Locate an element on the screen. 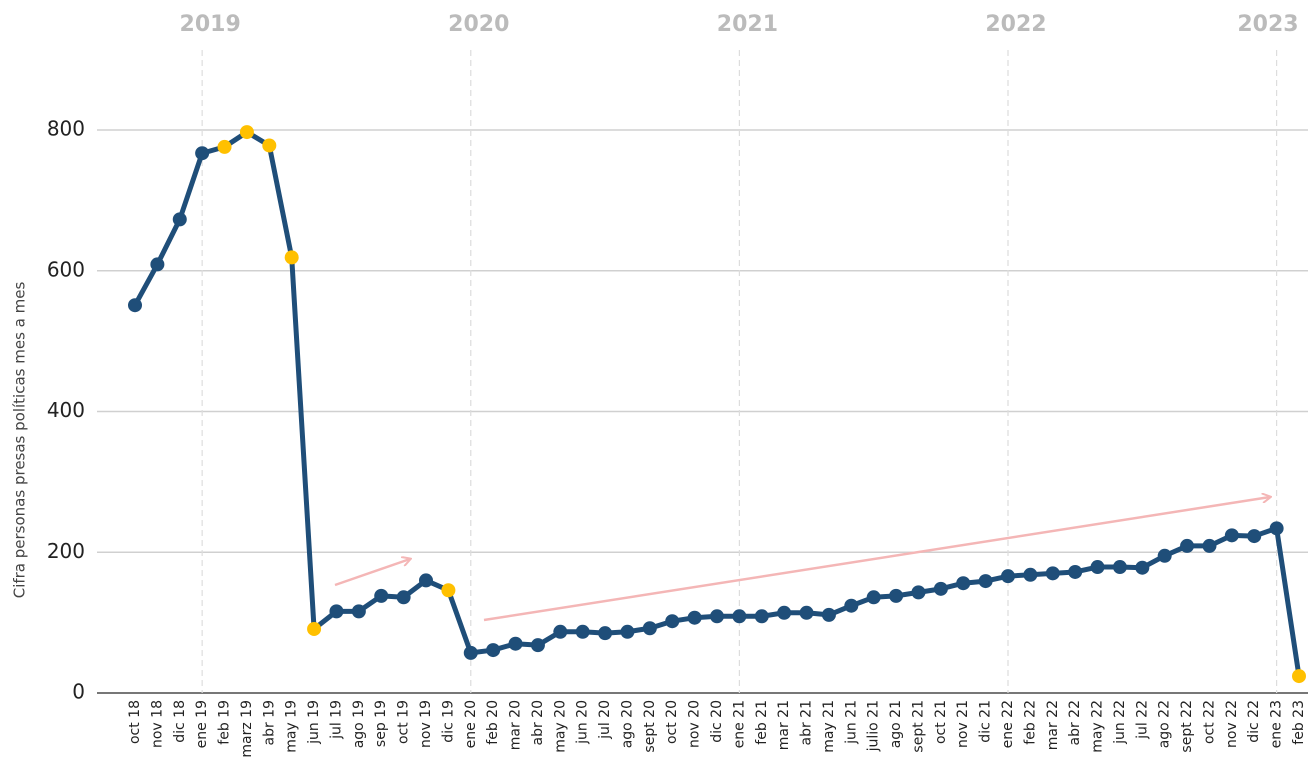 The image size is (1308, 775). x-tick-label: ago 21 is located at coordinates (896, 724).